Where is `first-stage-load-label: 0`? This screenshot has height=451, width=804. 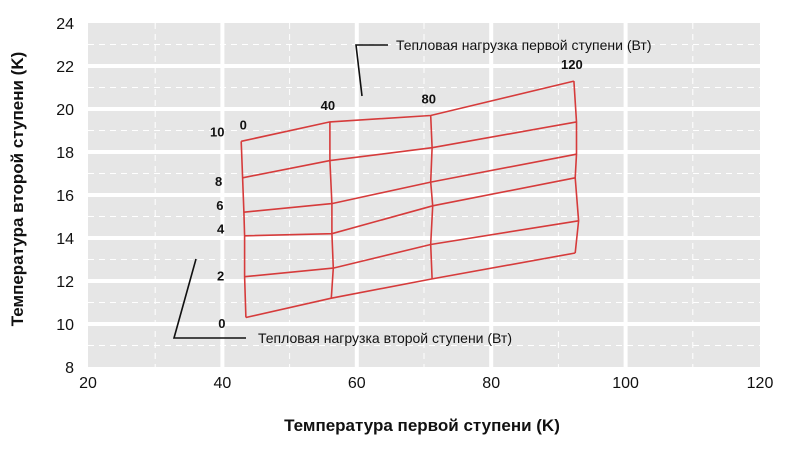
first-stage-load-label: 0 is located at coordinates (243, 124).